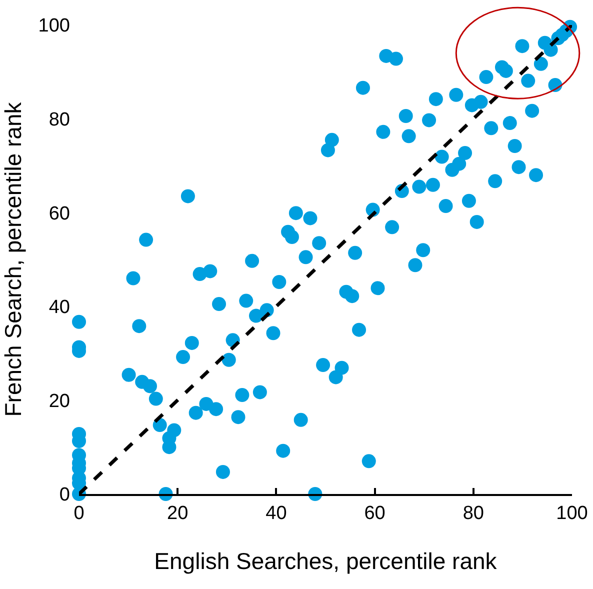 This screenshot has height=589, width=593. What do you see at coordinates (276, 513) in the screenshot?
I see `x-tick-label: 40` at bounding box center [276, 513].